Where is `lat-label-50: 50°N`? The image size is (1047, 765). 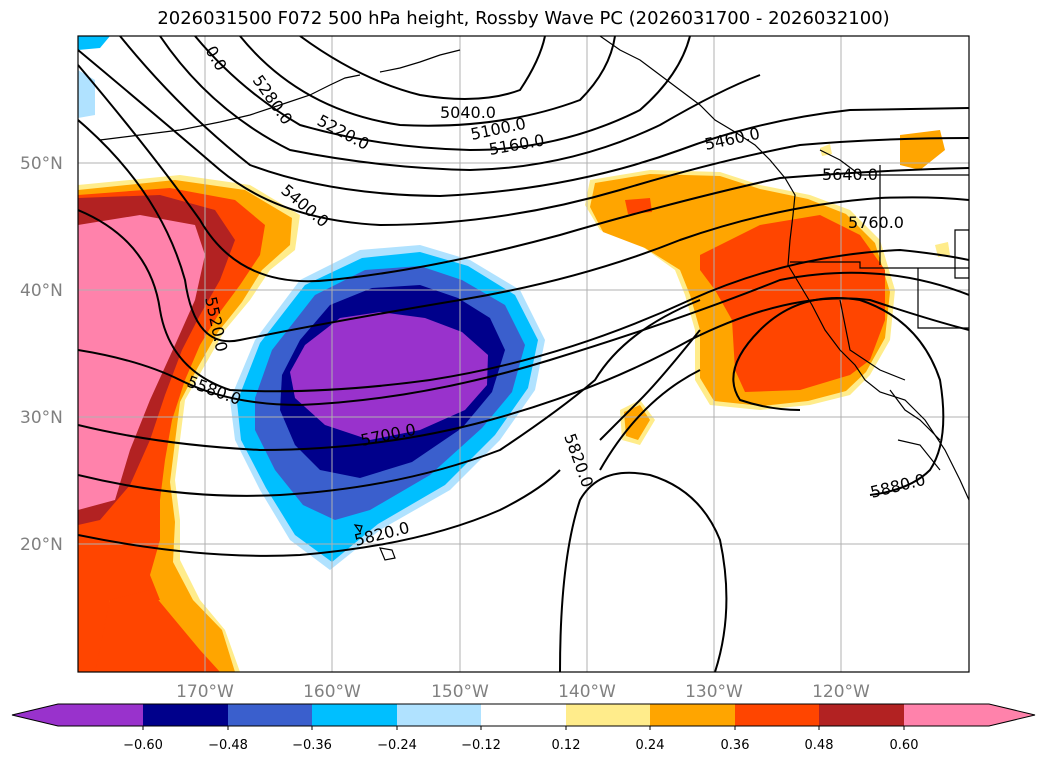 lat-label-50: 50°N is located at coordinates (41, 164).